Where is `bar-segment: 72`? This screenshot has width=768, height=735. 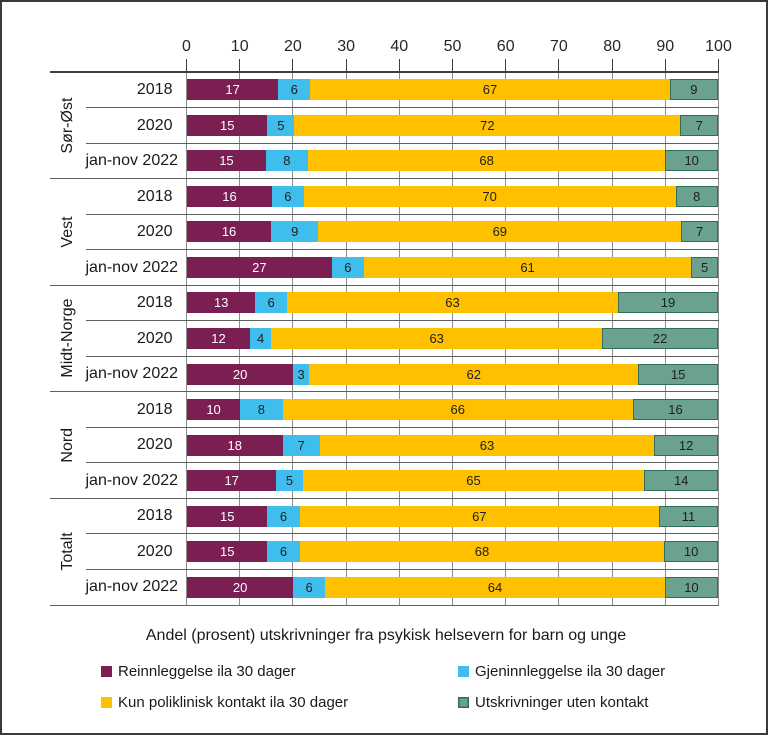 bar-segment: 72 is located at coordinates (487, 125).